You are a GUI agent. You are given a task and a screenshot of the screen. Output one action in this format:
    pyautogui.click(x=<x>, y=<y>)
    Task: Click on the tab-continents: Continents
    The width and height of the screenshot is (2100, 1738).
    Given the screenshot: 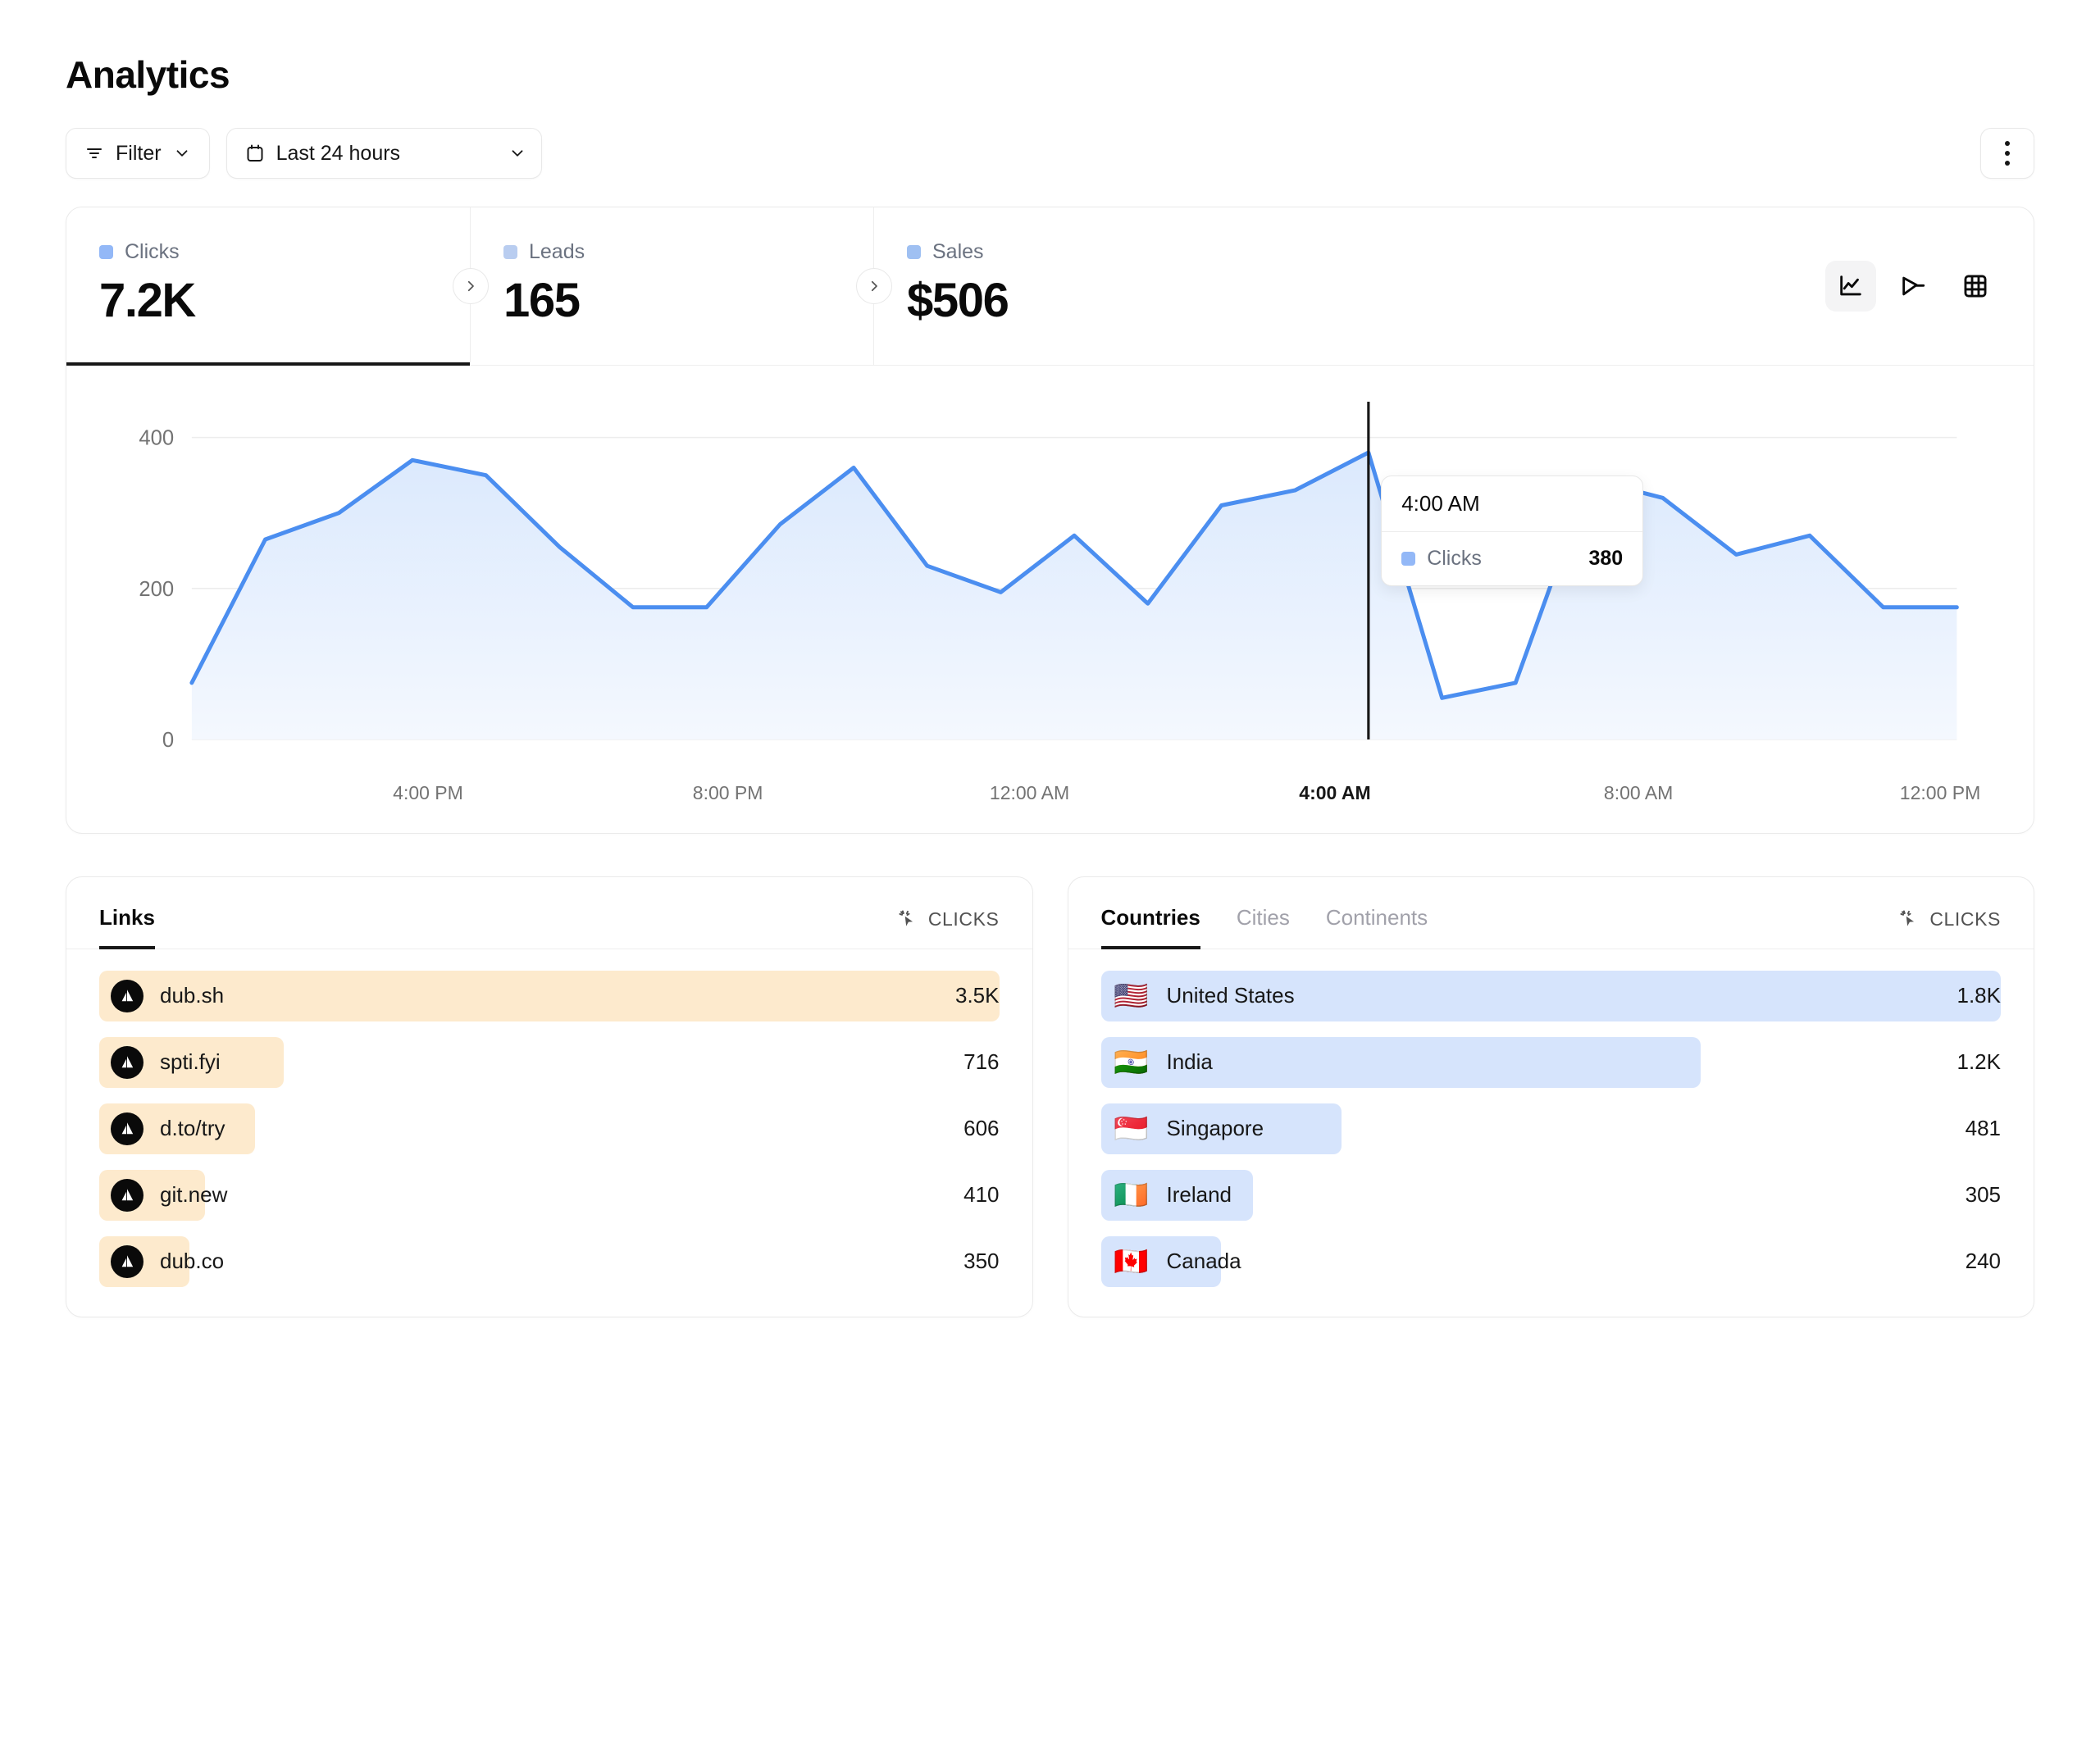 What is the action you would take?
    pyautogui.click(x=1376, y=917)
    